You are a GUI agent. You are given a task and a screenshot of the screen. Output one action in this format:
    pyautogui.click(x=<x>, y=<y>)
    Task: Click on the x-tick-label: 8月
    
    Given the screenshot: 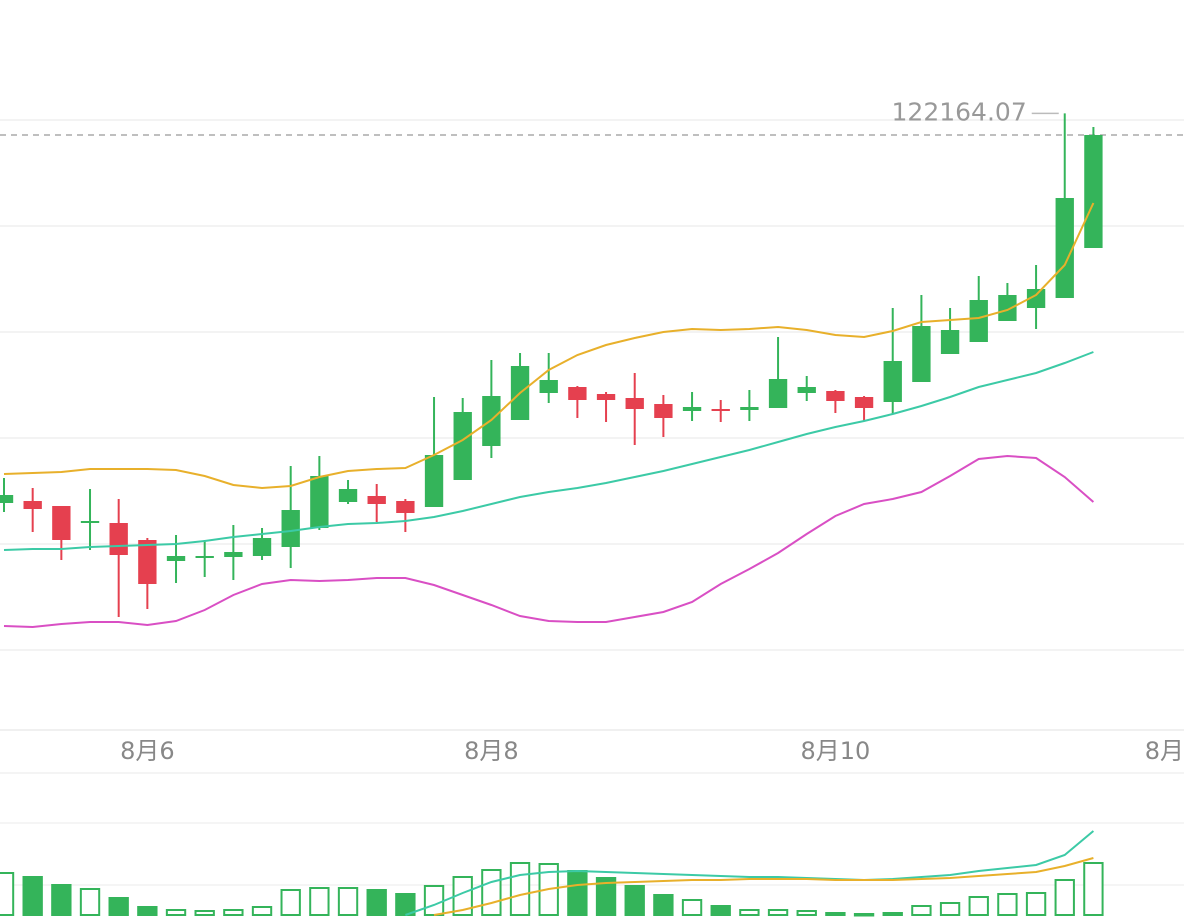 What is the action you would take?
    pyautogui.click(x=1164, y=751)
    